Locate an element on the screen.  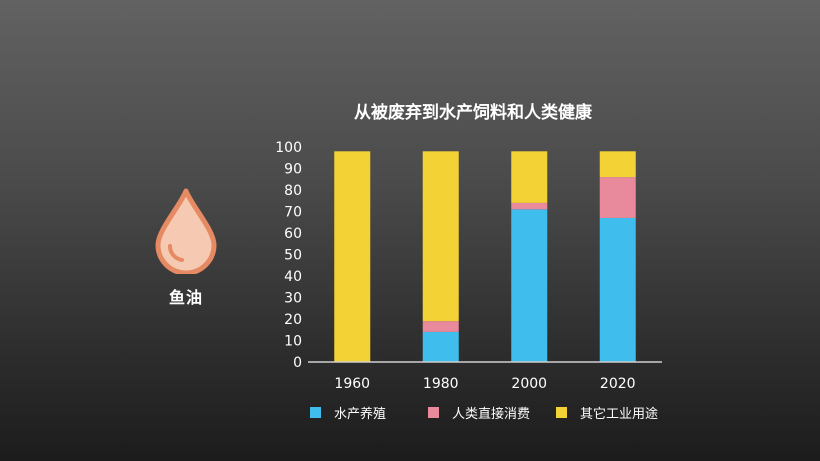
y-tick-label: 0 is located at coordinates (297, 363).